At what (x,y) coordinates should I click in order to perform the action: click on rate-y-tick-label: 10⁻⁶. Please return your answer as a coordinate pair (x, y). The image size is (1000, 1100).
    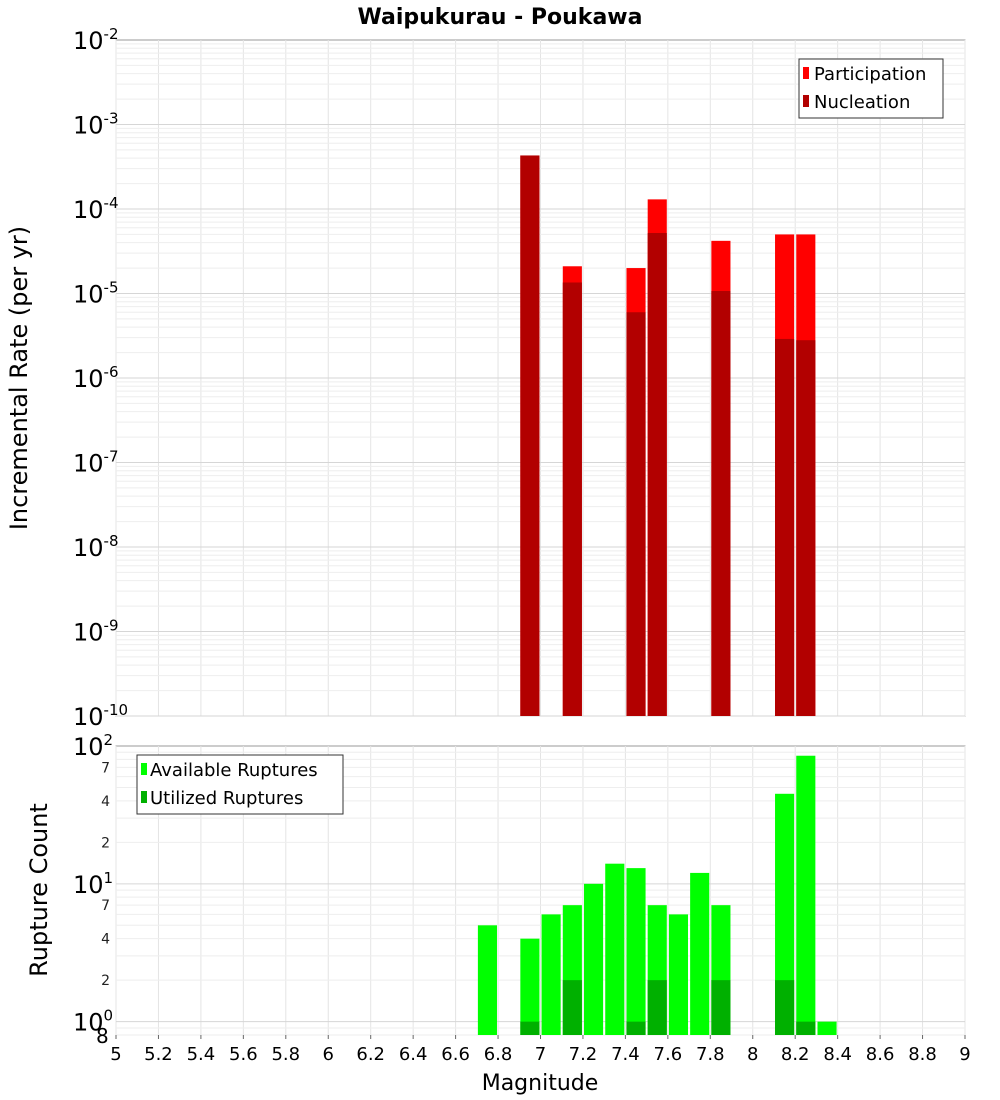
    Looking at the image, I should click on (96, 378).